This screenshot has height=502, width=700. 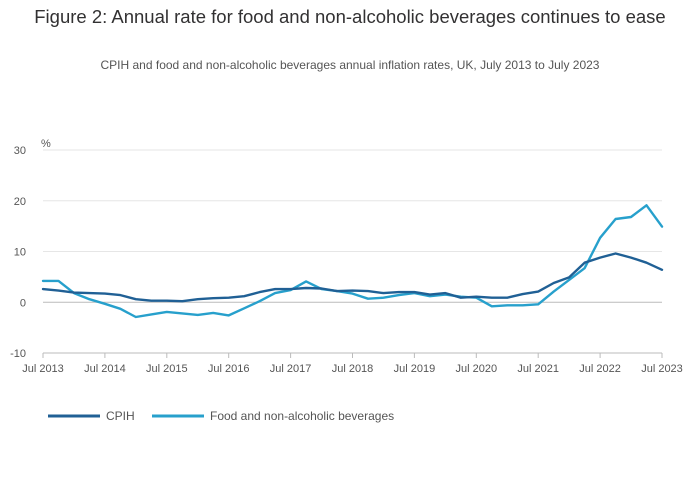 What do you see at coordinates (20, 202) in the screenshot?
I see `y-tick-label: 20` at bounding box center [20, 202].